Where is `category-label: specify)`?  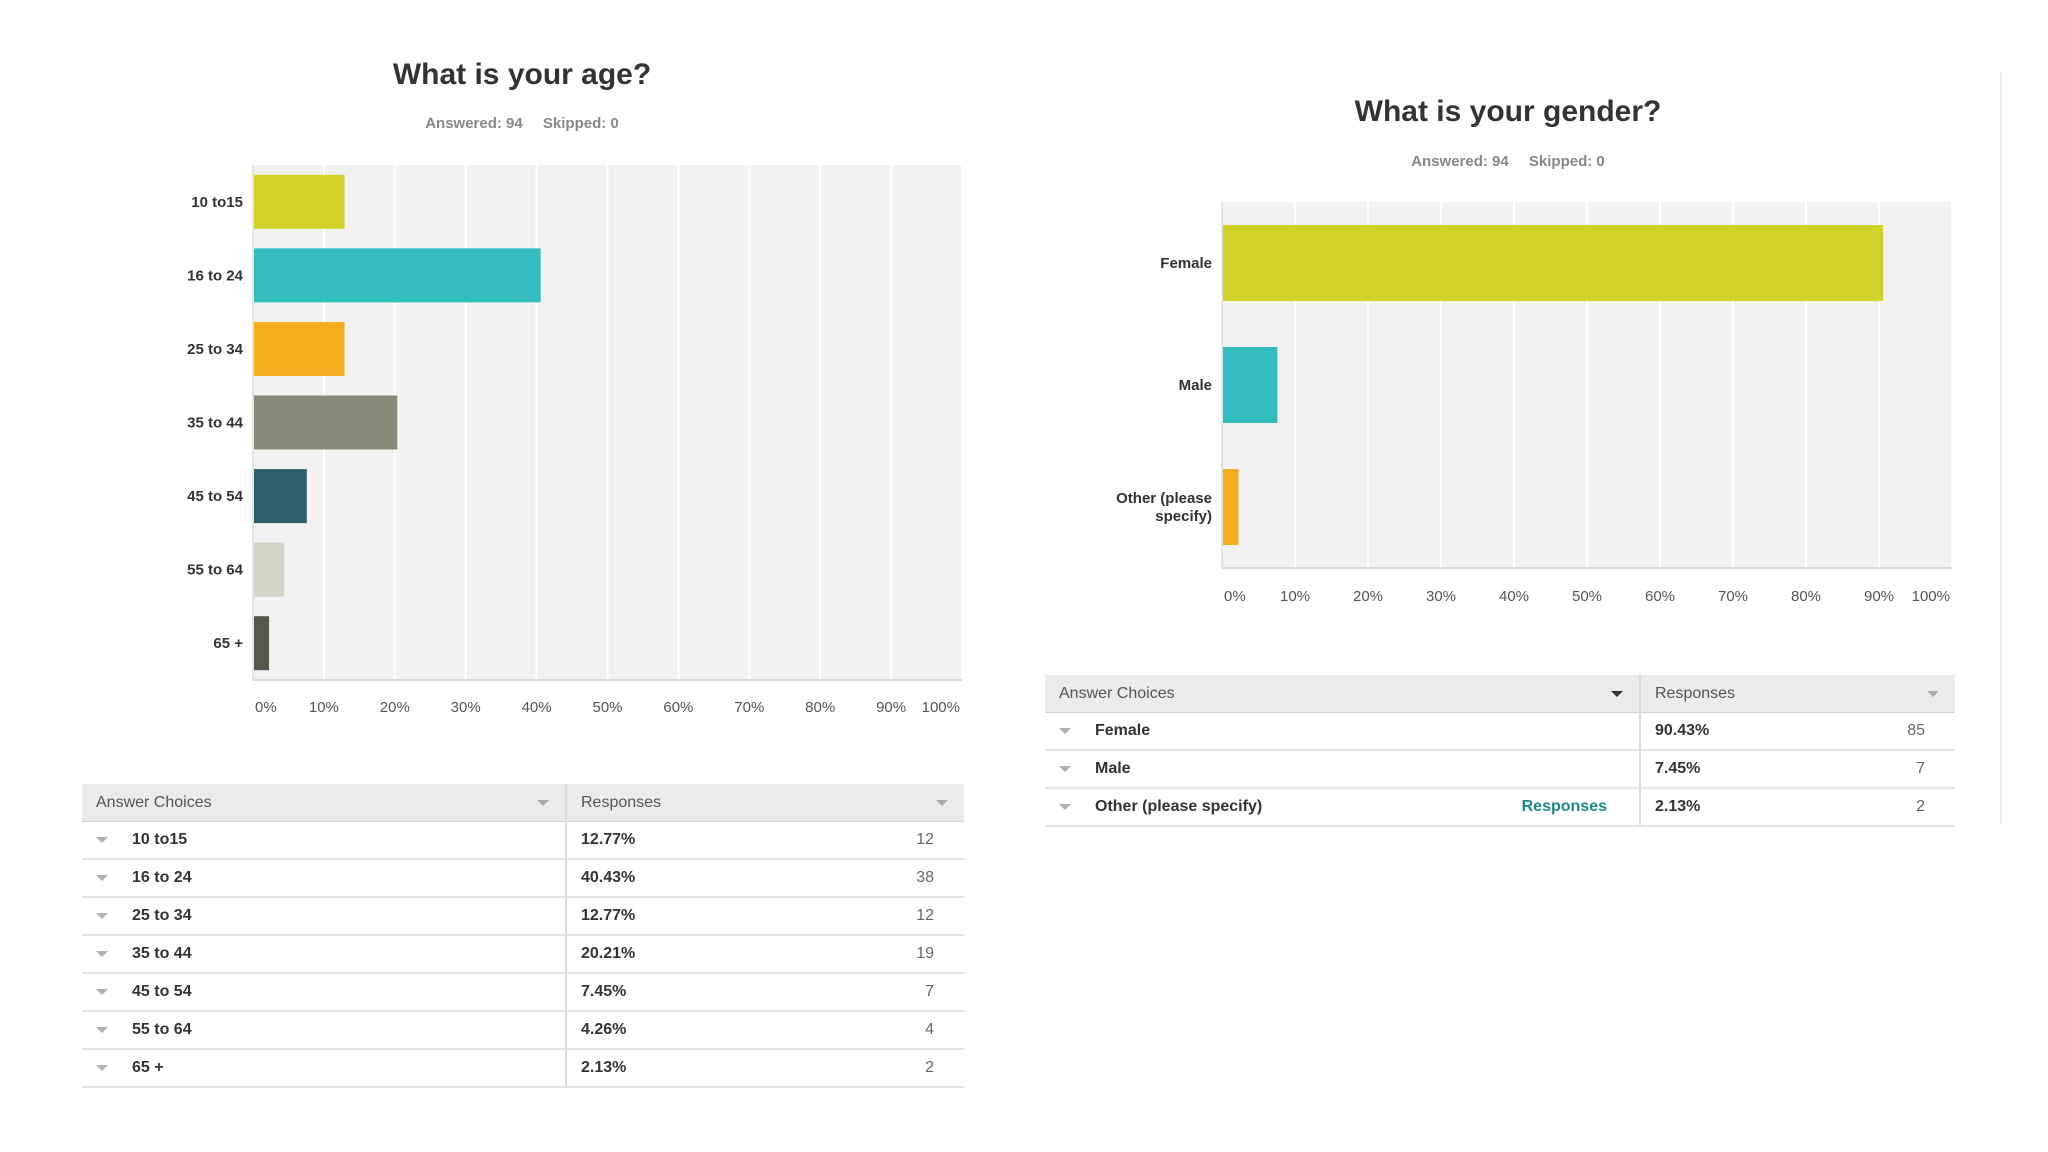
category-label: specify) is located at coordinates (1183, 516).